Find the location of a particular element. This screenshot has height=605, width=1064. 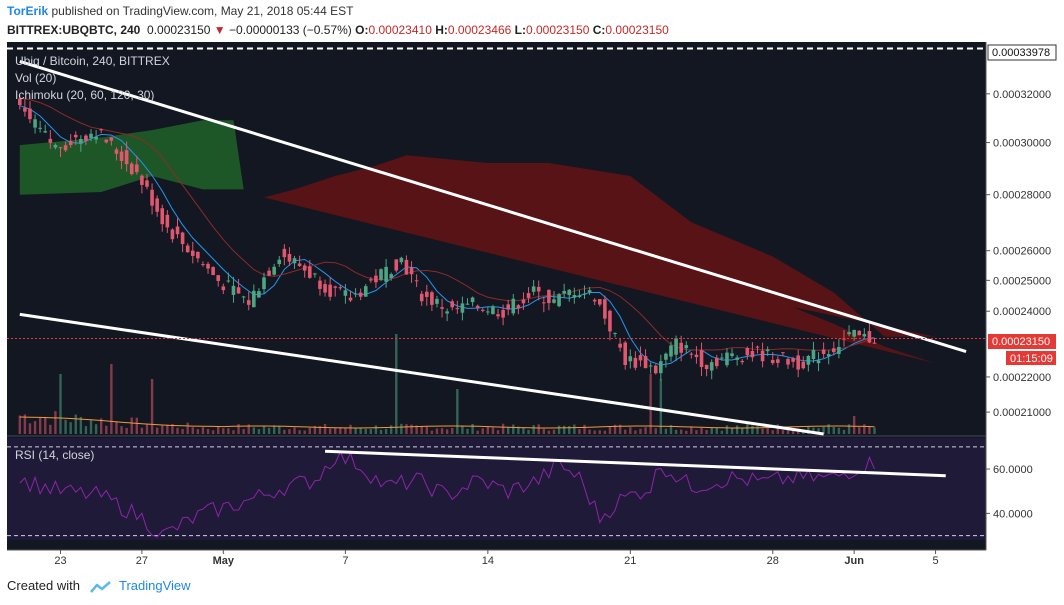

price-tick-label: 0.00030000 is located at coordinates (1022, 144).